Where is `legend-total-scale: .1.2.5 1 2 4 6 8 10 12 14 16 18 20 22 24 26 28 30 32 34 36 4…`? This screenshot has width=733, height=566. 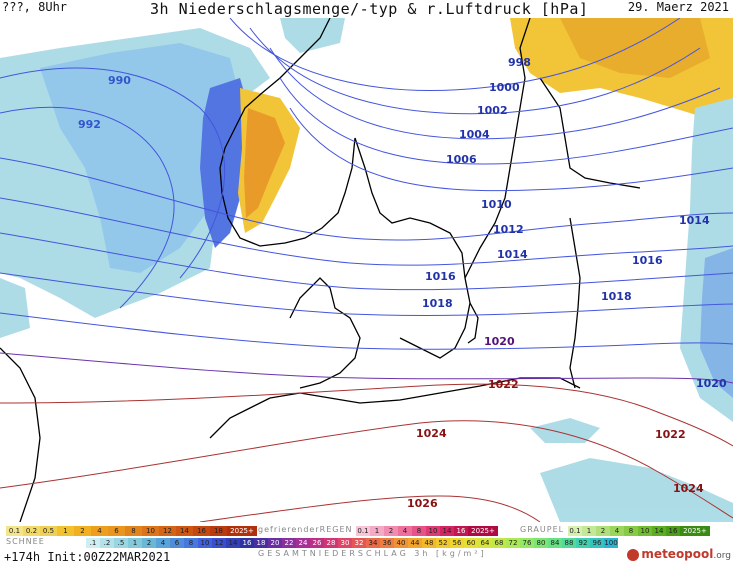
legend-total-scale: .1.2.5 1 2 4 6 8 10 12 14 16 18 20 22 24 26 28 30 32 34 36 4… is located at coordinates (352, 543).